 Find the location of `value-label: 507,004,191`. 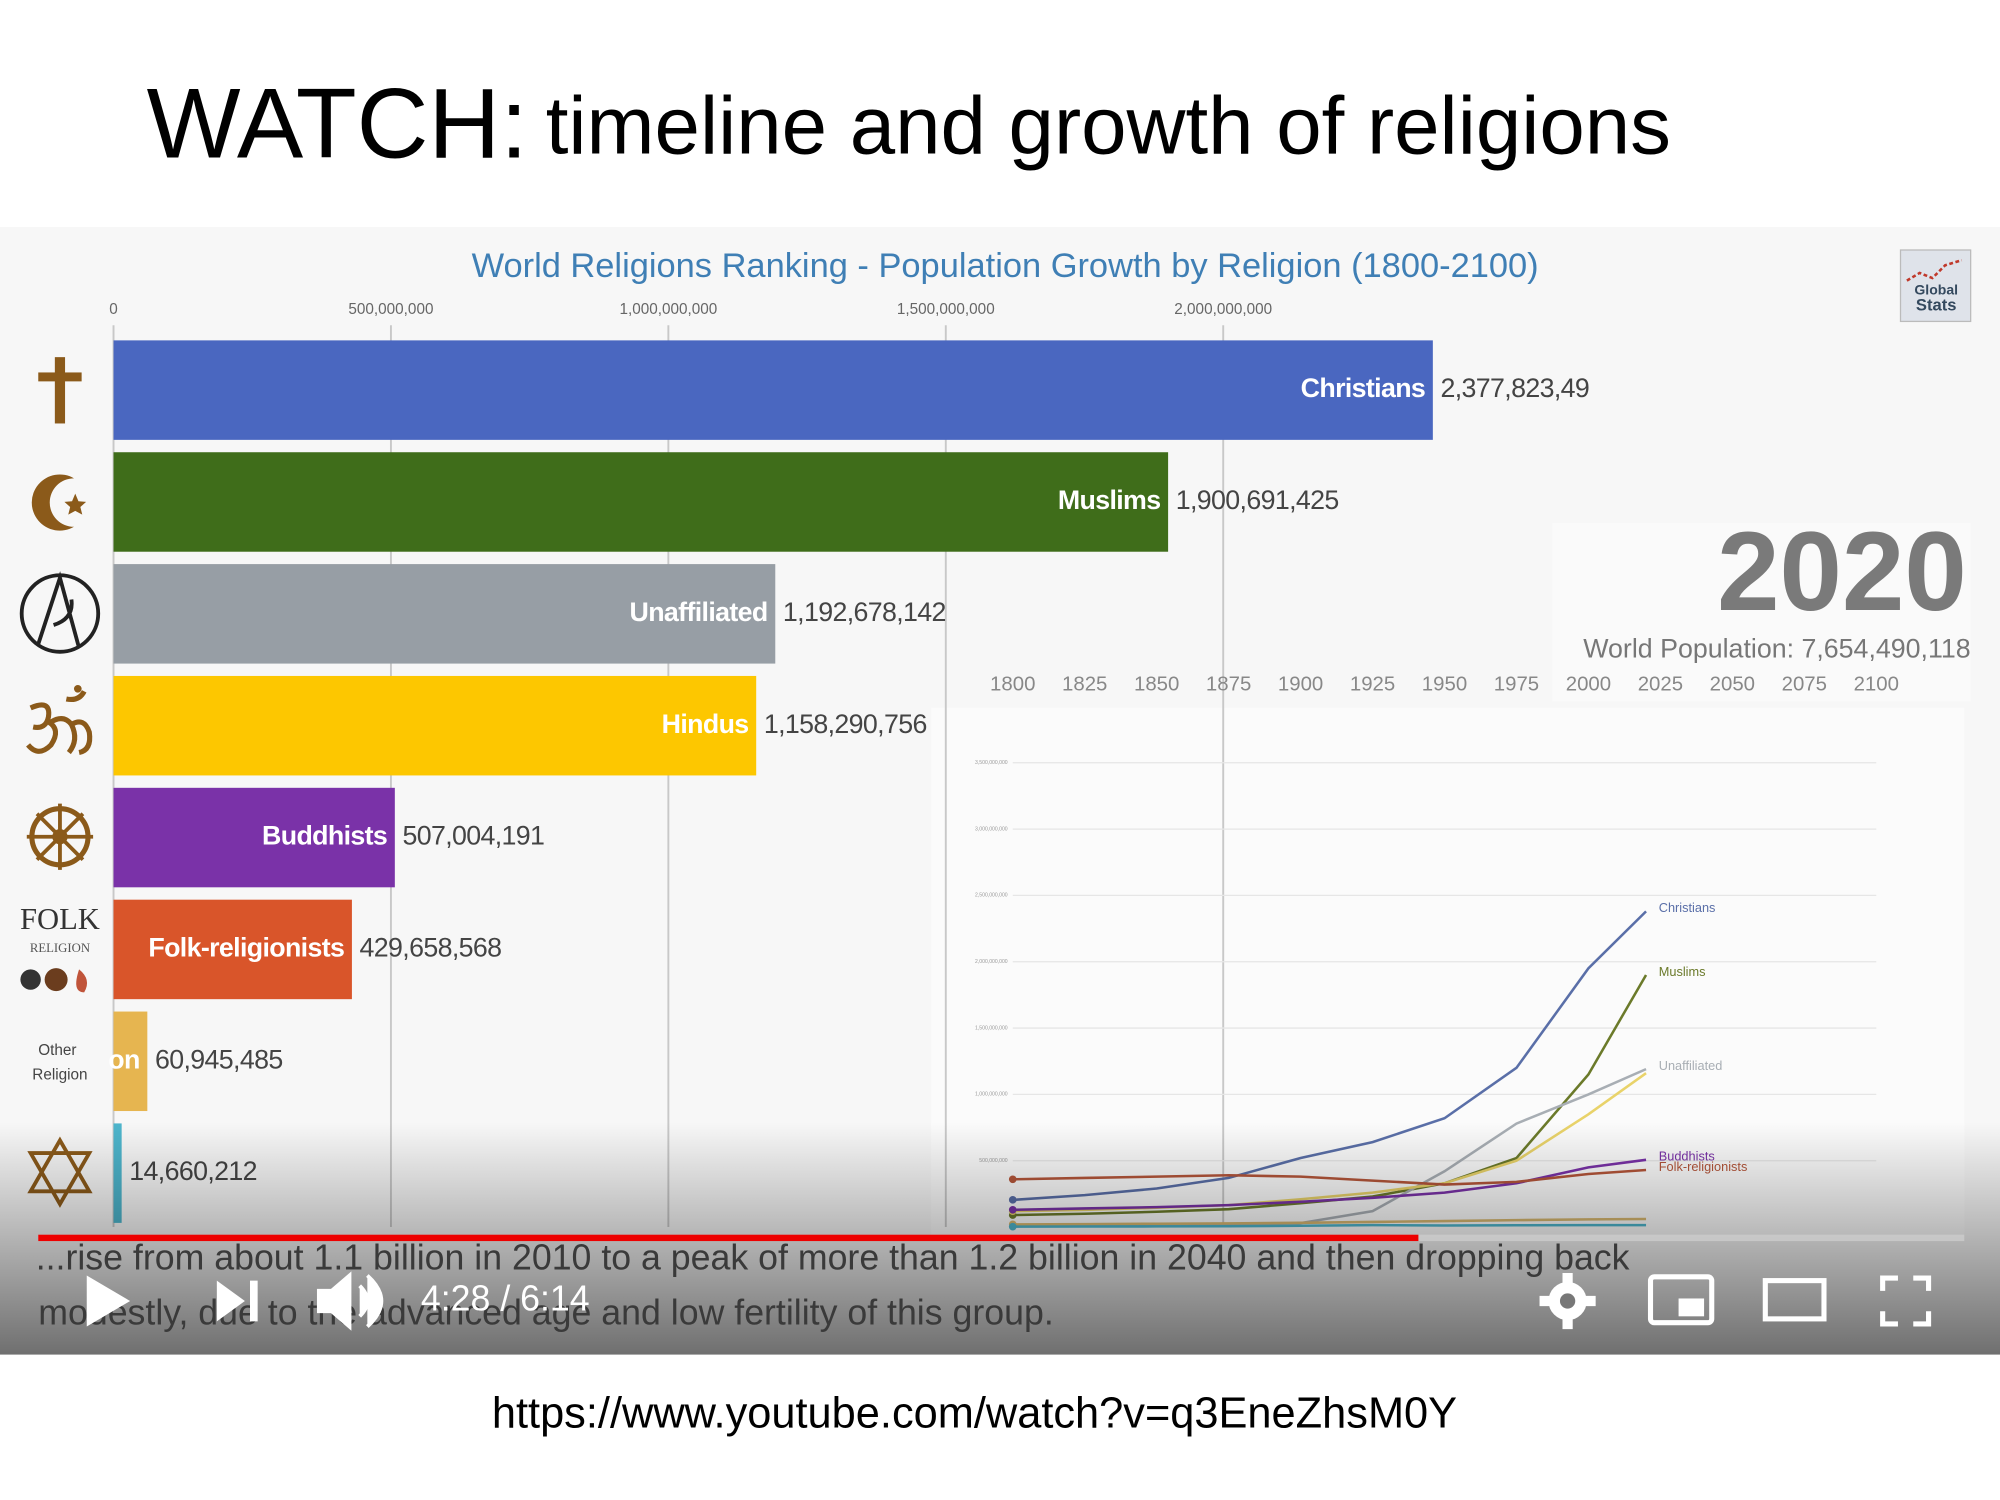

value-label: 507,004,191 is located at coordinates (473, 836).